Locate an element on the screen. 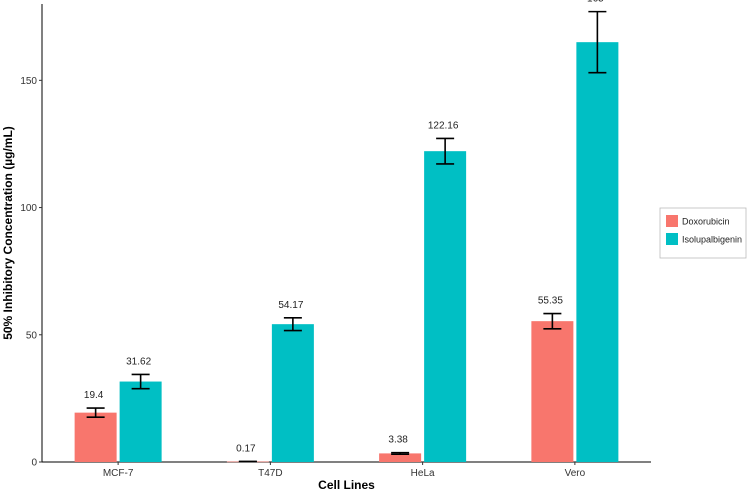 The width and height of the screenshot is (750, 494). y-tick-label: 0 is located at coordinates (34, 463).